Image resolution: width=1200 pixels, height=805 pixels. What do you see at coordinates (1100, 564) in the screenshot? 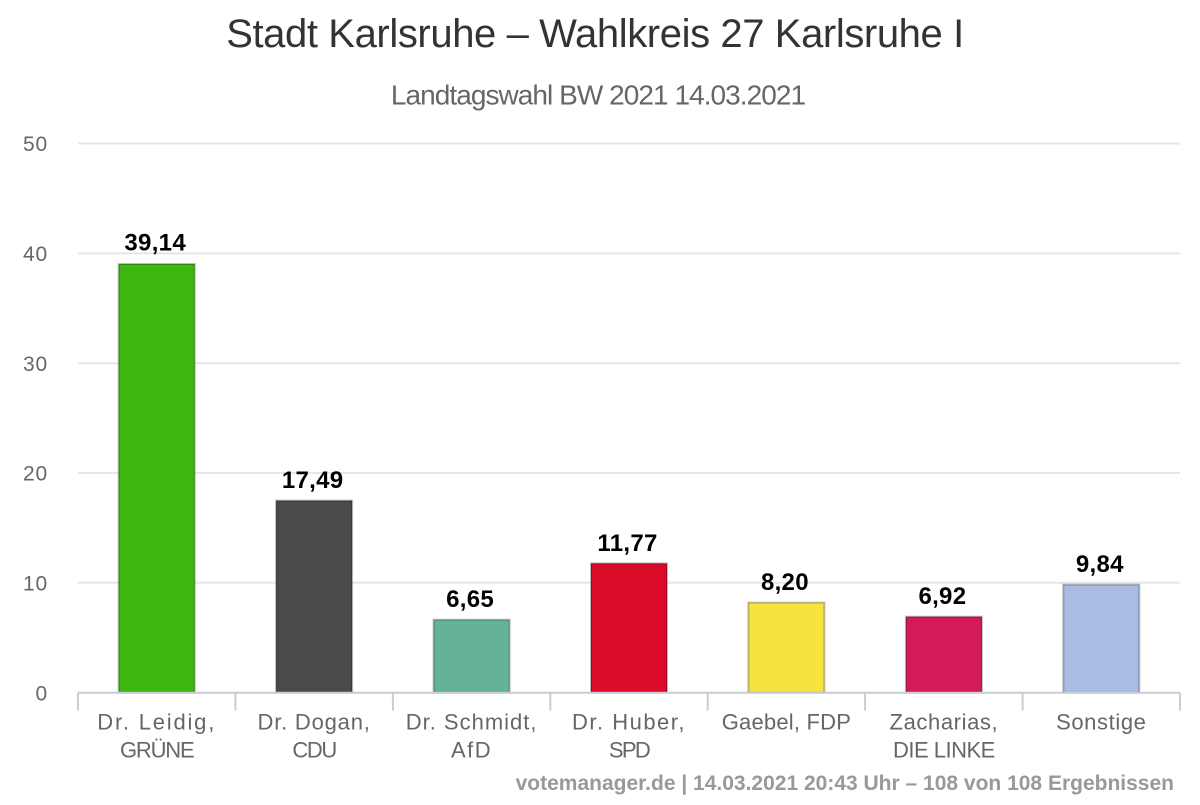
I see `svg-text: 9,84` at bounding box center [1100, 564].